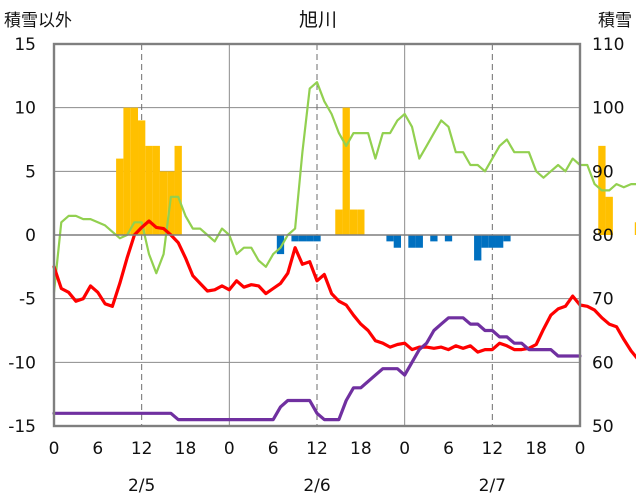 The width and height of the screenshot is (636, 501). I want to click on left-tick-label: 10, so click(25, 109).